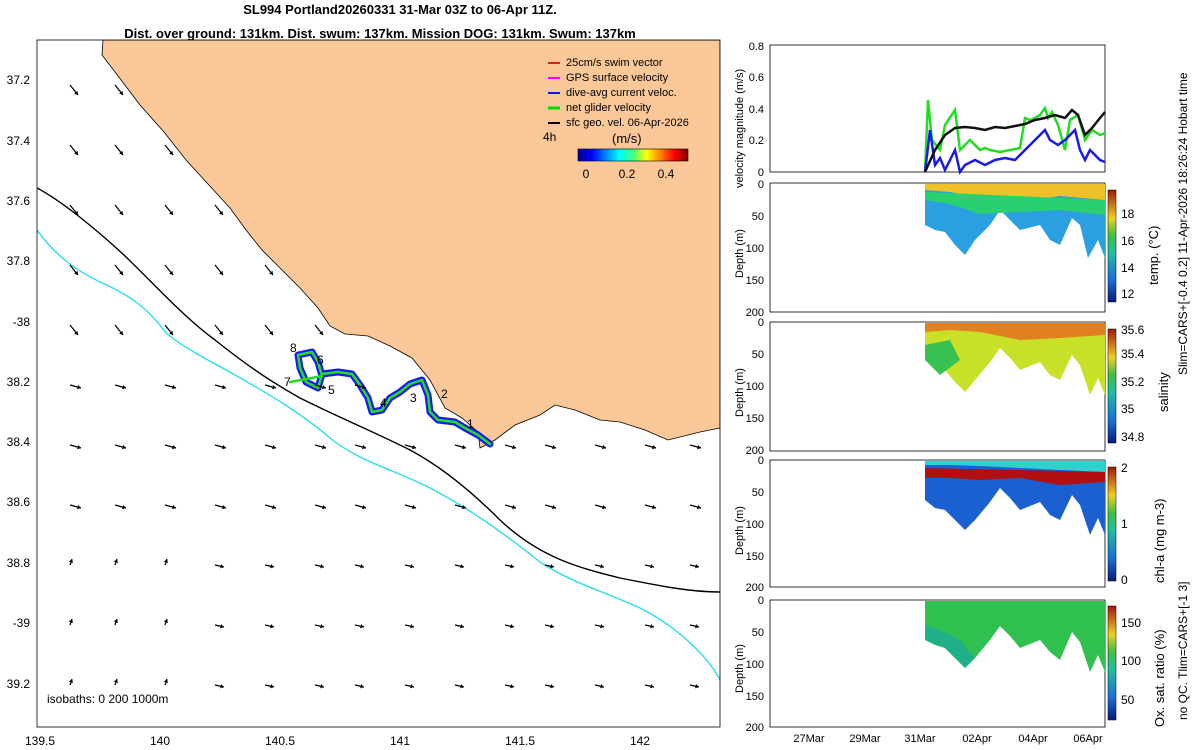 Image resolution: width=1200 pixels, height=750 pixels. I want to click on colorbar-tick: 0.4, so click(666, 174).